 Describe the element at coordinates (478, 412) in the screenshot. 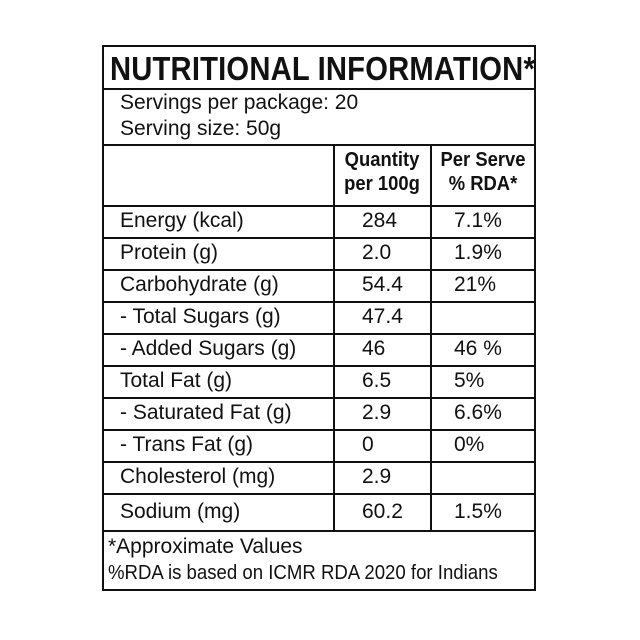

I see `nutrient-rda: 6.6%` at that location.